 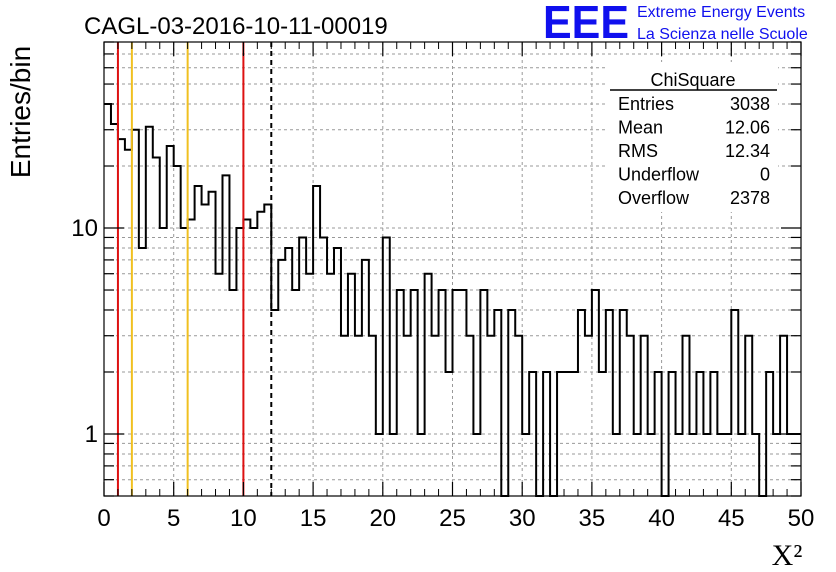 I want to click on stats-value: 2378, so click(x=750, y=198).